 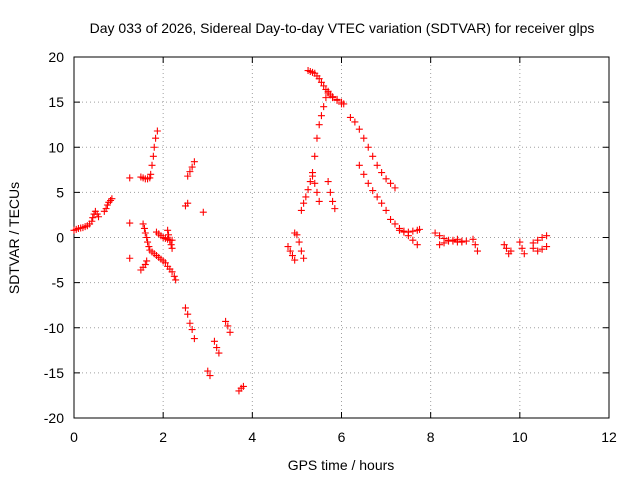 What do you see at coordinates (609, 437) in the screenshot?
I see `x-tick-label: 12` at bounding box center [609, 437].